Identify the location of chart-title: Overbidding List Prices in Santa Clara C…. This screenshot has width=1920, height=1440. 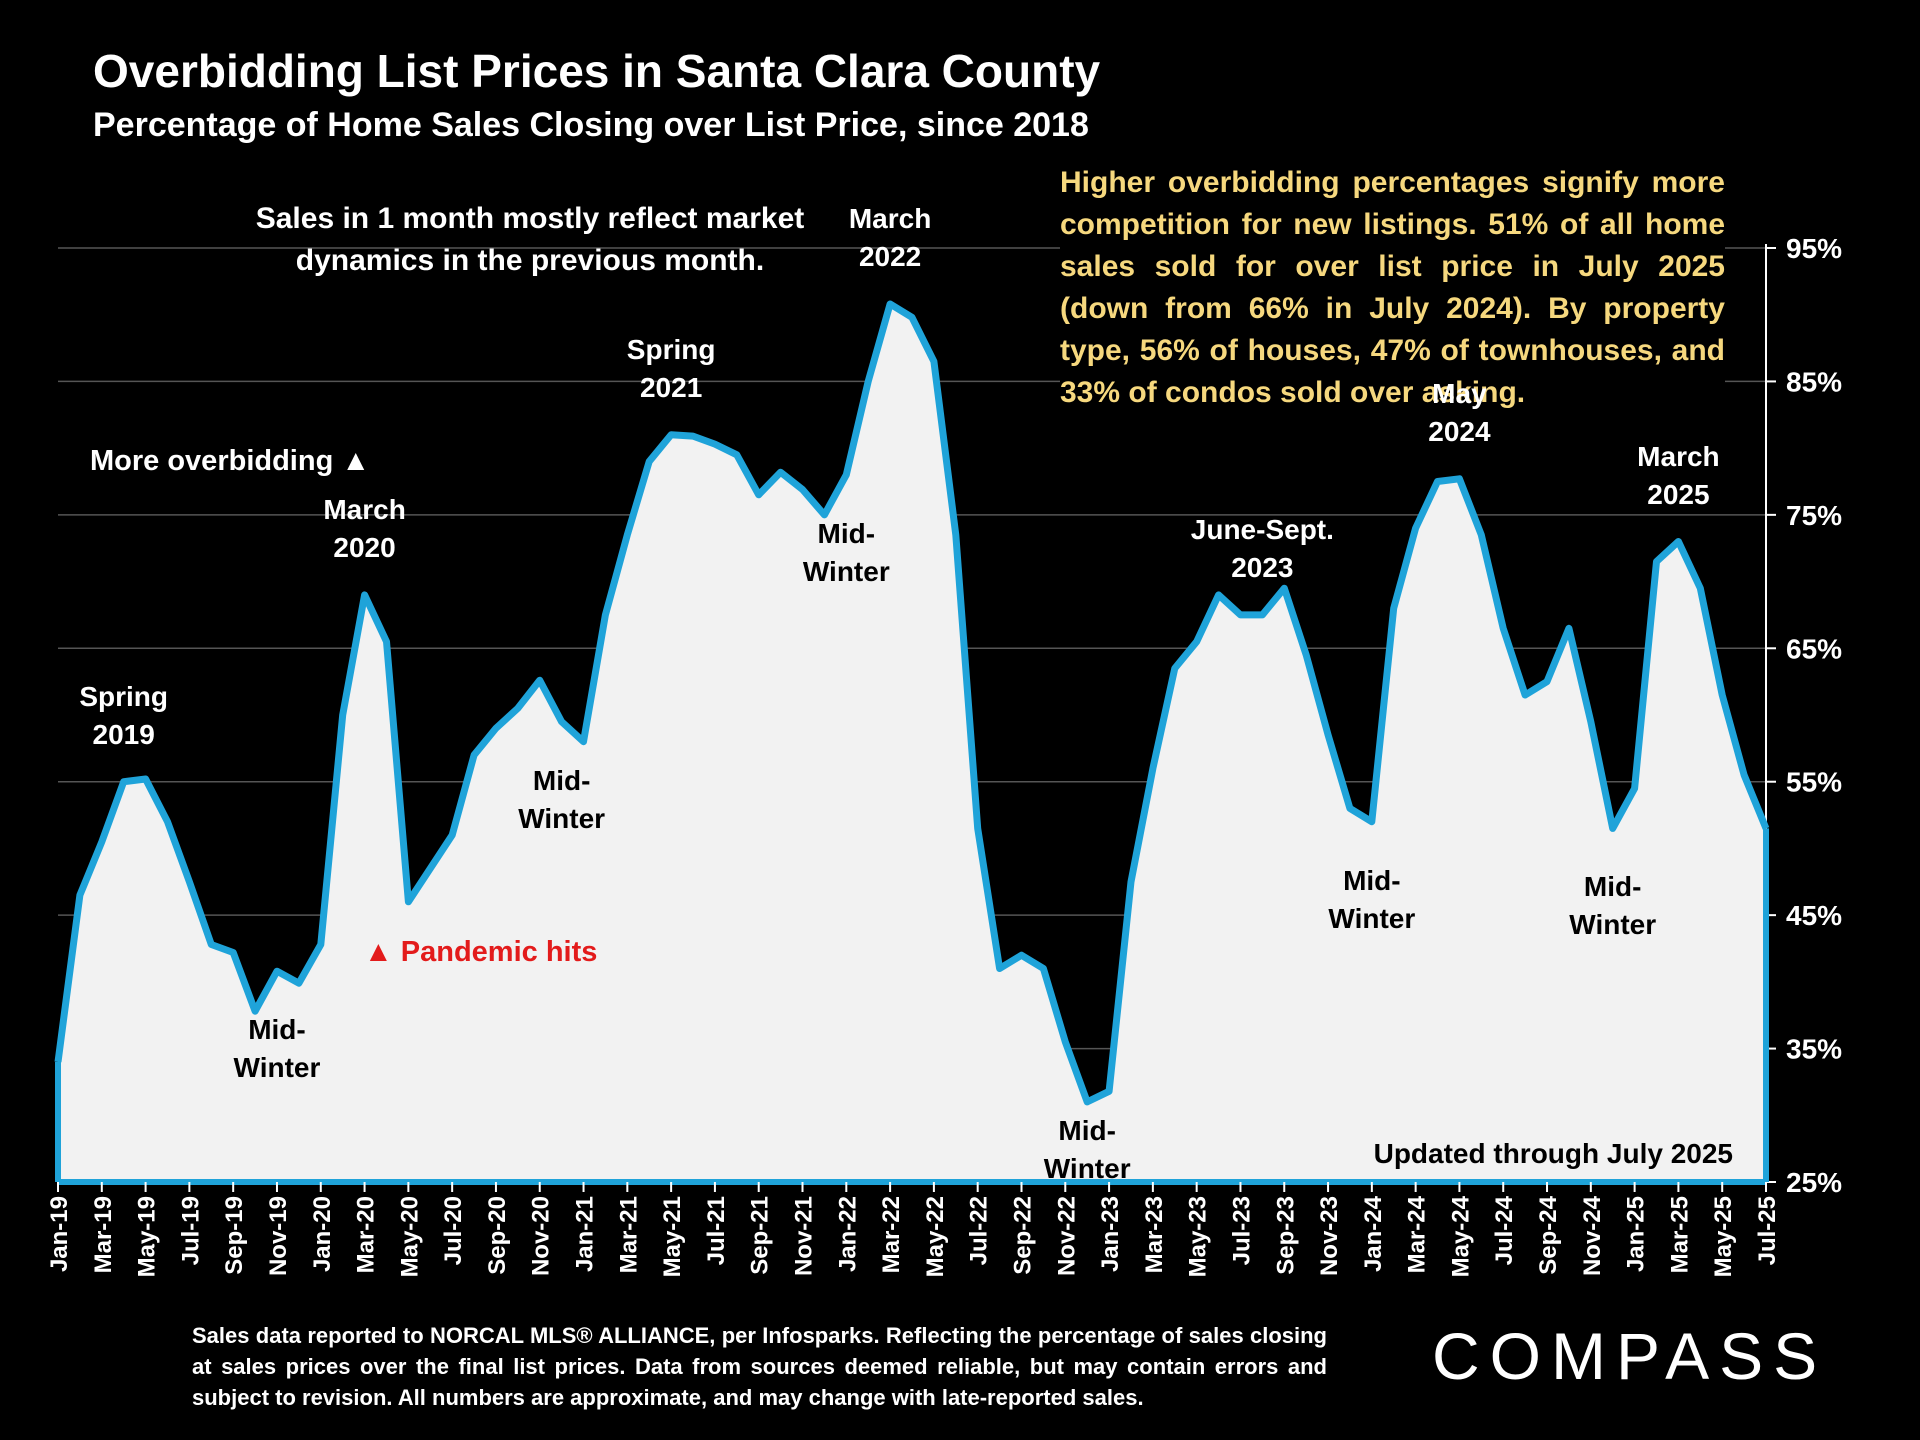
(597, 71).